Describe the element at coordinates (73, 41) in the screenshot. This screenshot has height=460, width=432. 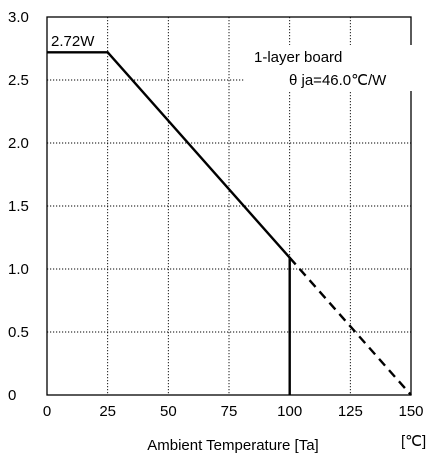
I see `peak-label: 2.72W` at that location.